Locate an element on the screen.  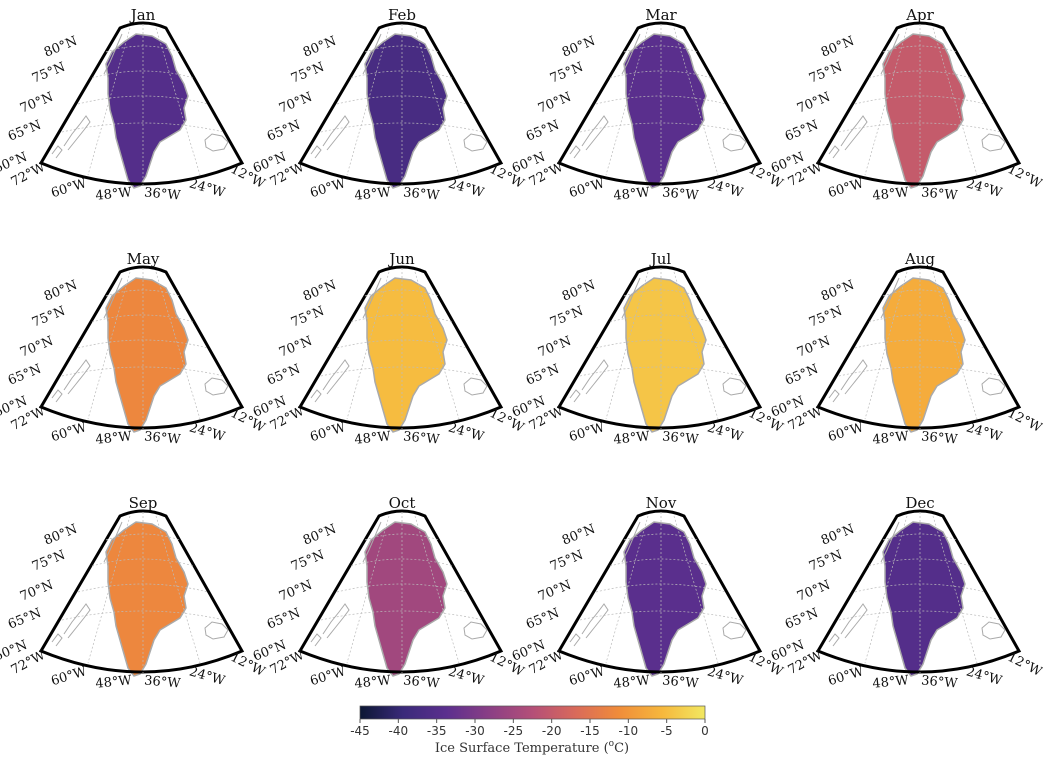
panel-title: Apr is located at coordinates (919, 15).